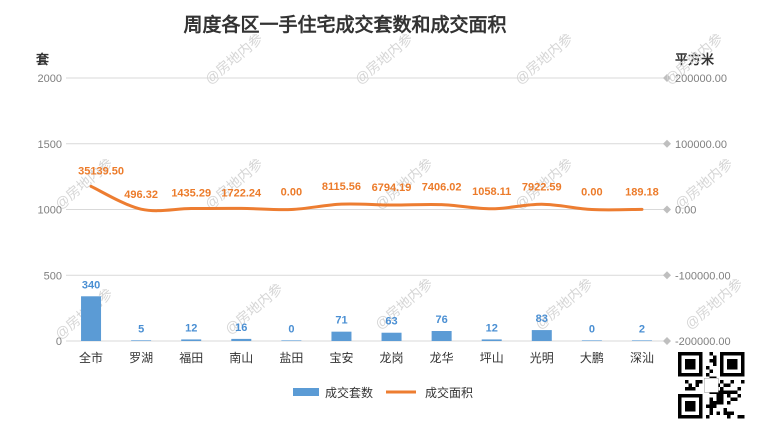 The image size is (761, 436). Describe the element at coordinates (542, 358) in the screenshot. I see `category-label: 光明` at that location.